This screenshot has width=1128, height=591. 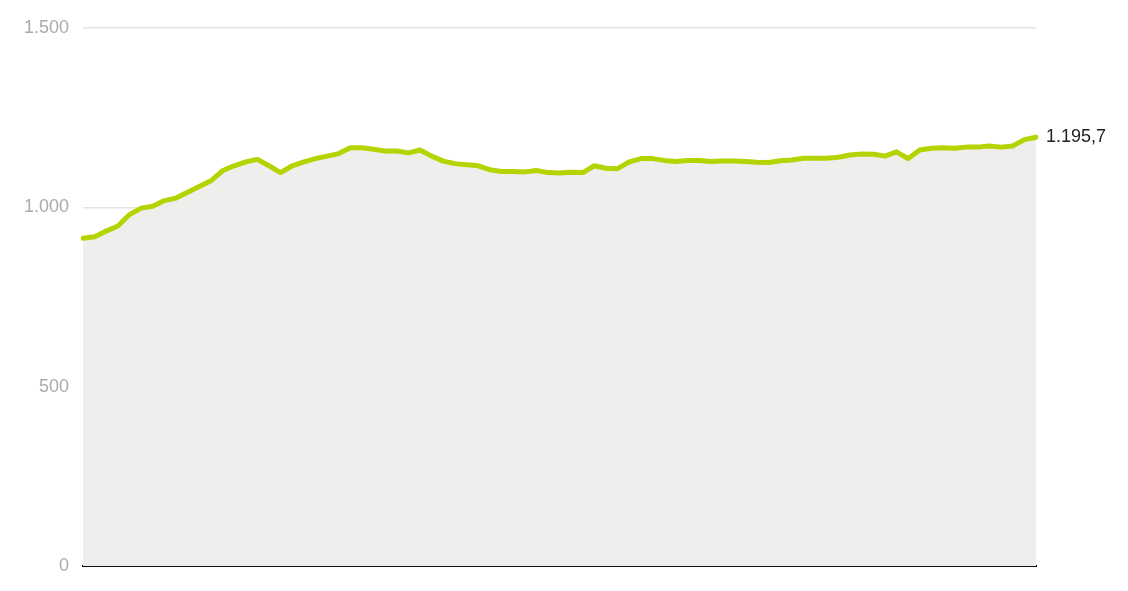 What do you see at coordinates (1076, 136) in the screenshot?
I see `data-label: 1.195,7` at bounding box center [1076, 136].